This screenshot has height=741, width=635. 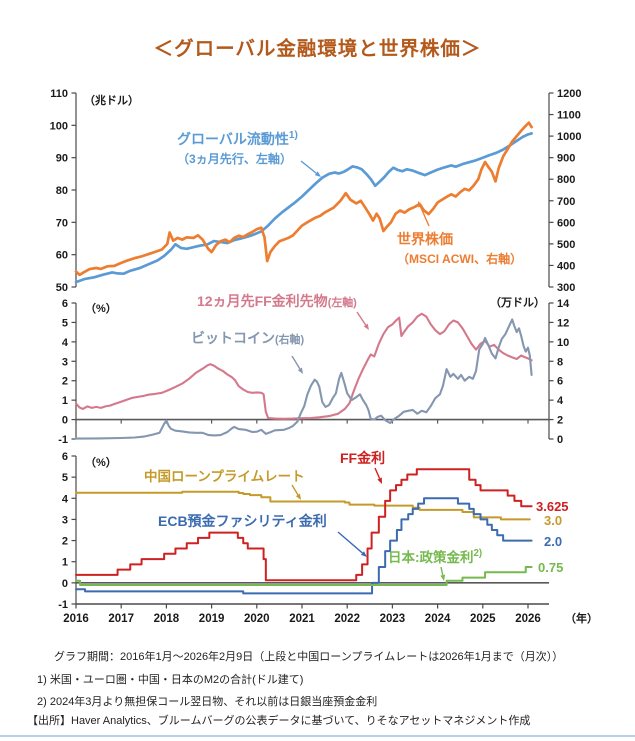 I want to click on y-tick-label: 700, so click(x=566, y=202).